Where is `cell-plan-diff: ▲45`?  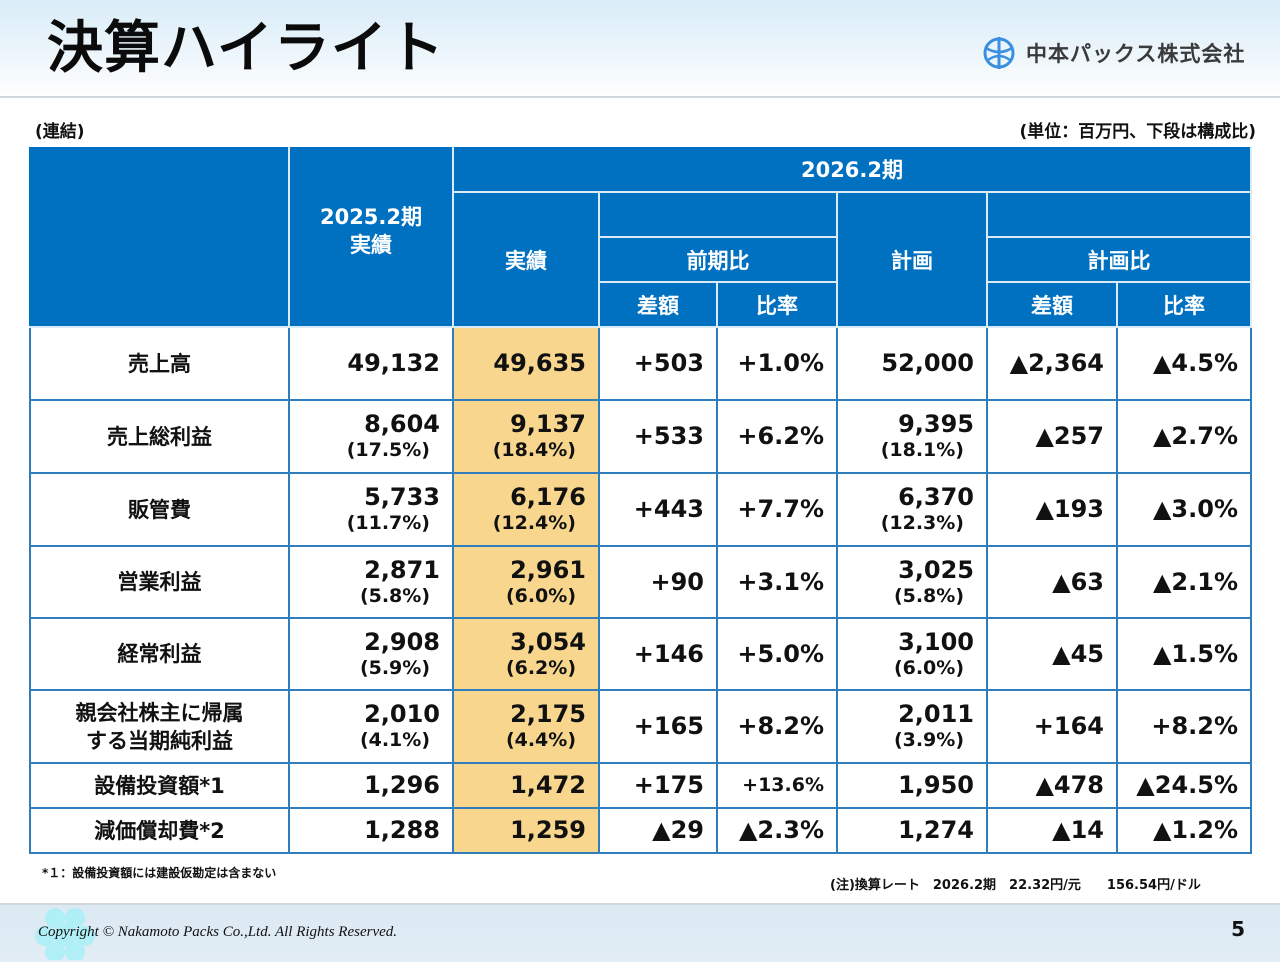 cell-plan-diff: ▲45 is located at coordinates (1053, 655).